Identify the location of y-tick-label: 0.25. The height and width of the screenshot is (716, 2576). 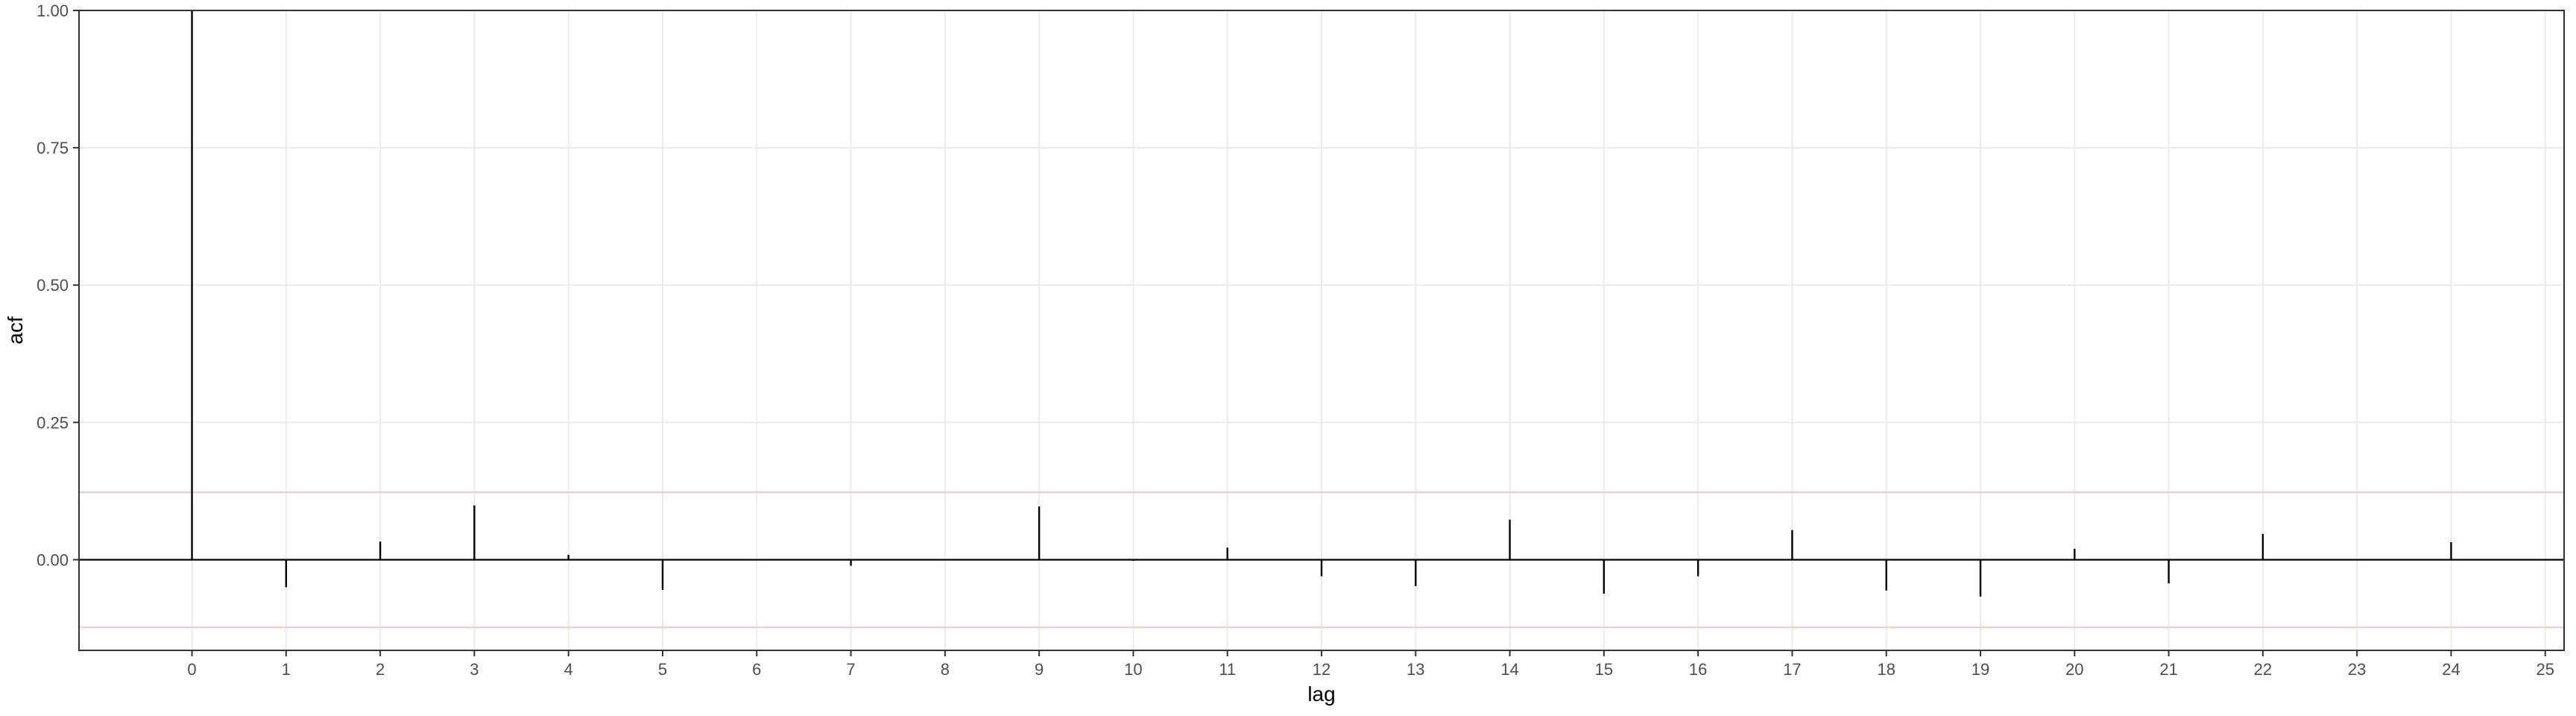
(53, 422).